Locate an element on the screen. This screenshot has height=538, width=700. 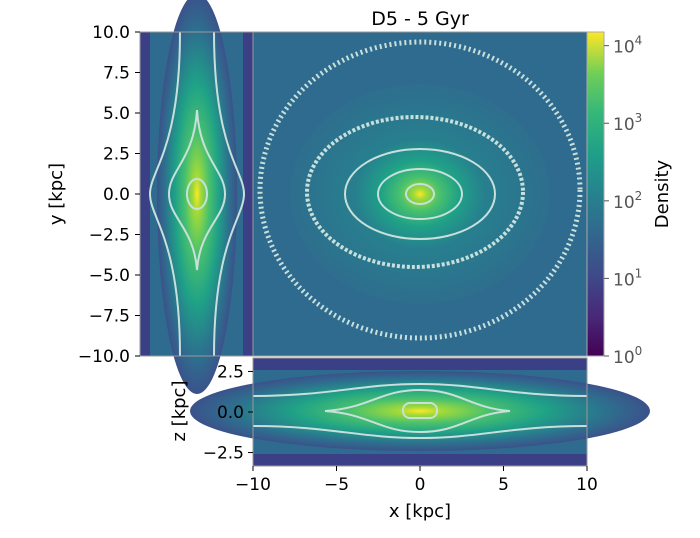
z-axis-label: z [kpc] is located at coordinates (179, 411).